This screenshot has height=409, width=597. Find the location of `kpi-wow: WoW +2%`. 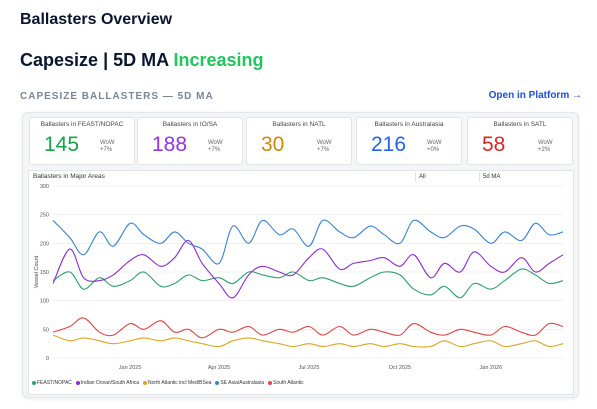

kpi-wow: WoW +2% is located at coordinates (545, 146).